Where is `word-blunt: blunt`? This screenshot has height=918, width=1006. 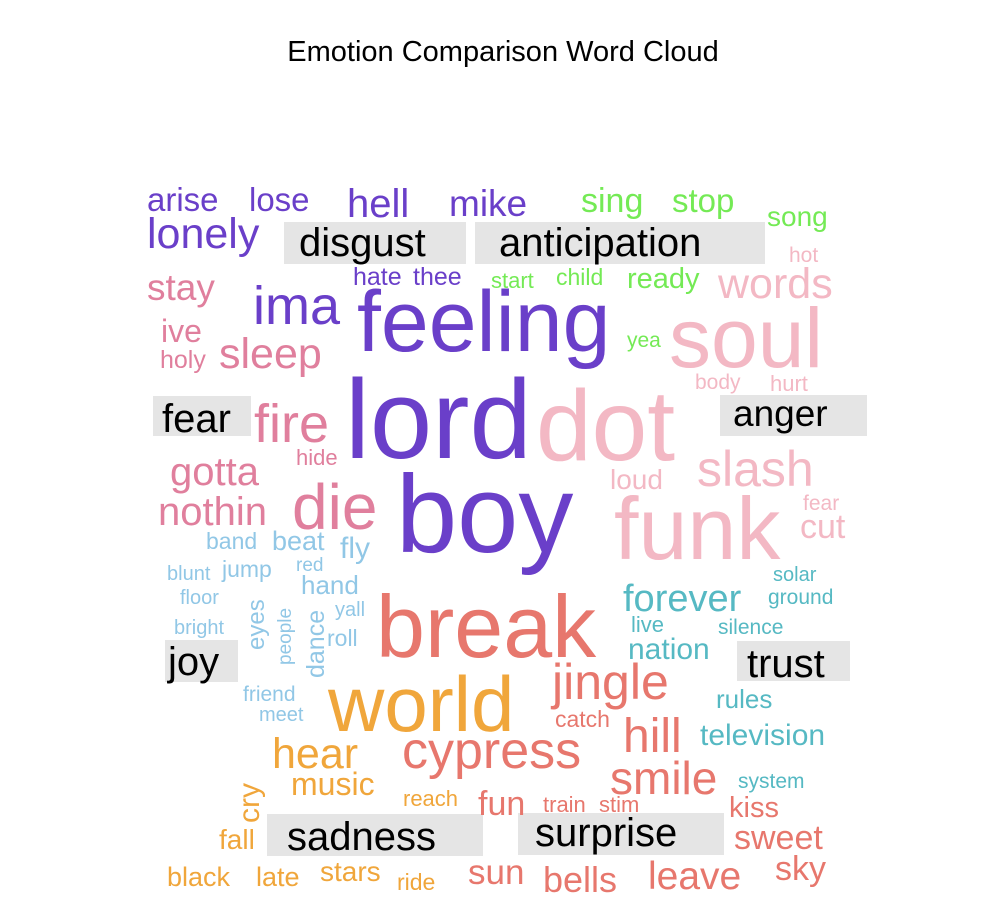 word-blunt: blunt is located at coordinates (189, 574).